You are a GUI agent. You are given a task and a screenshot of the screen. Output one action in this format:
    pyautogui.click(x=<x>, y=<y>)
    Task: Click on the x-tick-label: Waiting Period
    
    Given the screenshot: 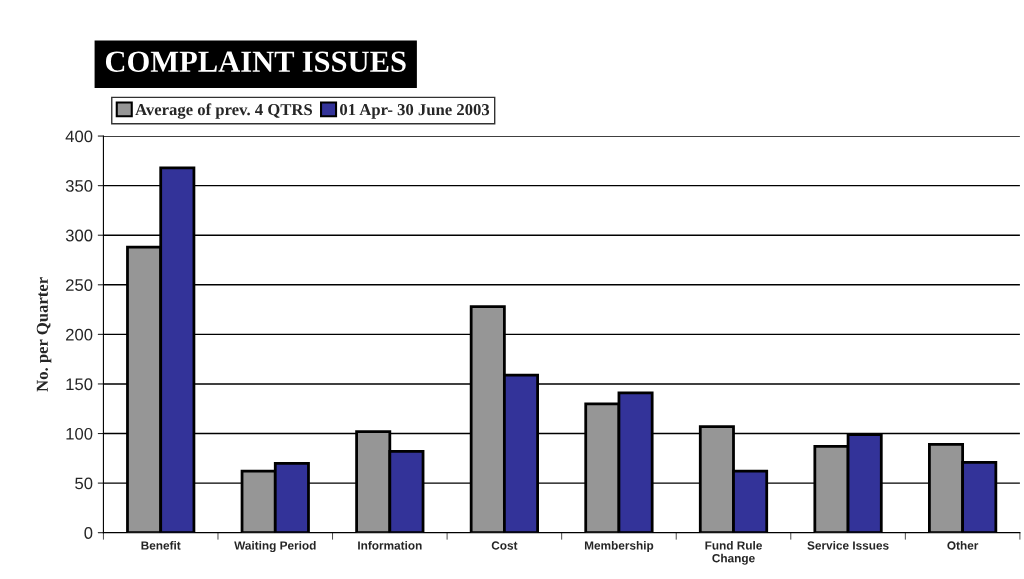 What is the action you would take?
    pyautogui.click(x=275, y=547)
    